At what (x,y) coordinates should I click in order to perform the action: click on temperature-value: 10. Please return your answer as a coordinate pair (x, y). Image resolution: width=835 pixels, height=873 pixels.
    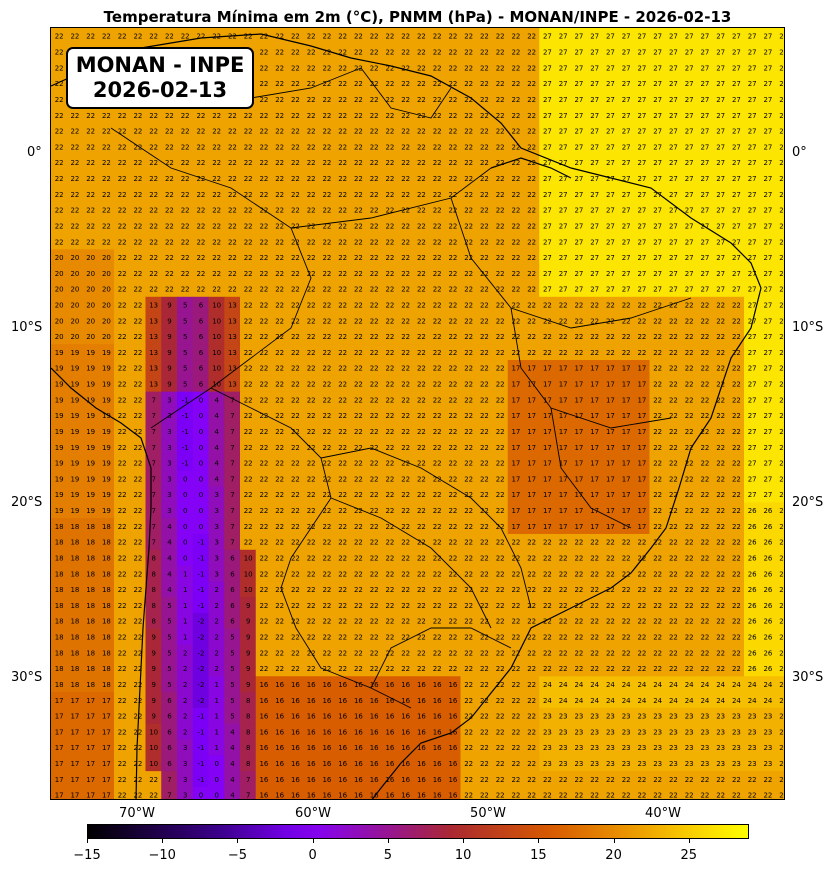
    Looking at the image, I should click on (216, 321).